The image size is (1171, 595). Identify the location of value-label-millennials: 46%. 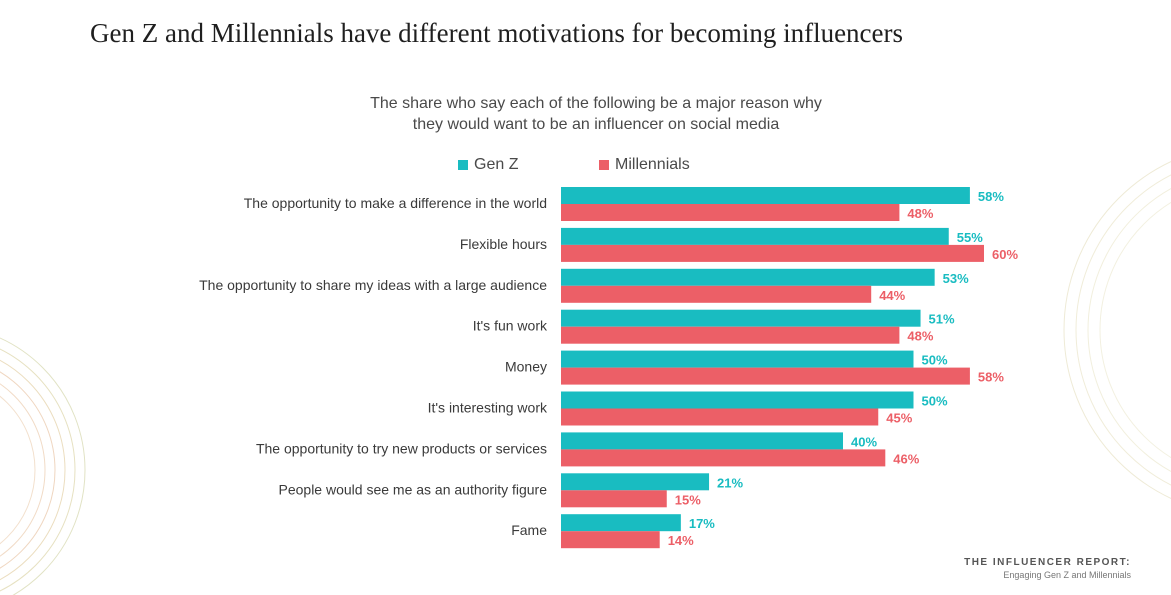
(906, 458).